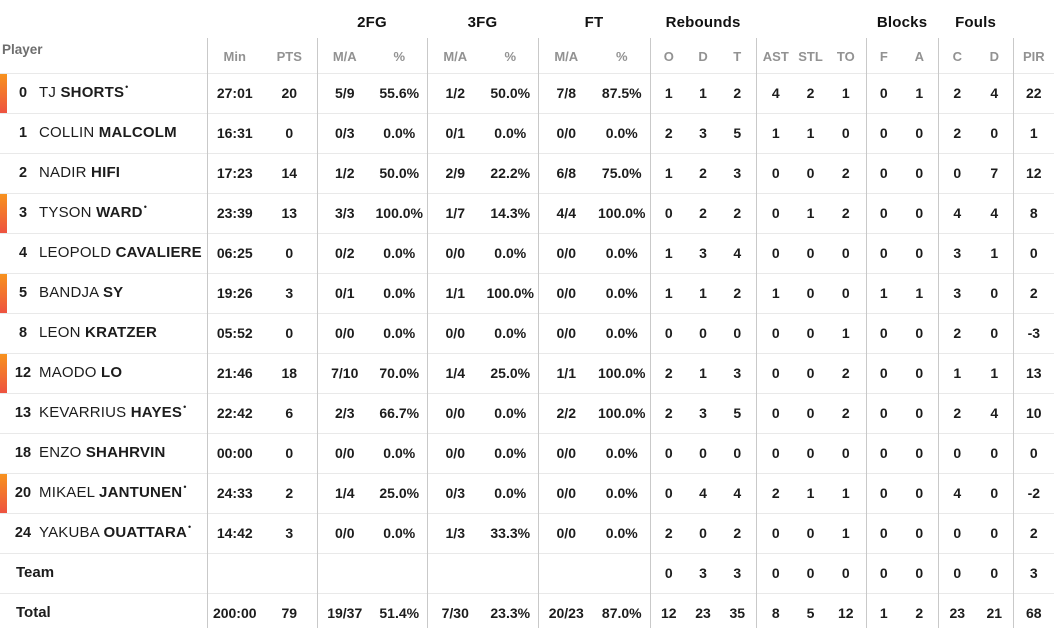  I want to click on col-ft-pct: %, so click(621, 56).